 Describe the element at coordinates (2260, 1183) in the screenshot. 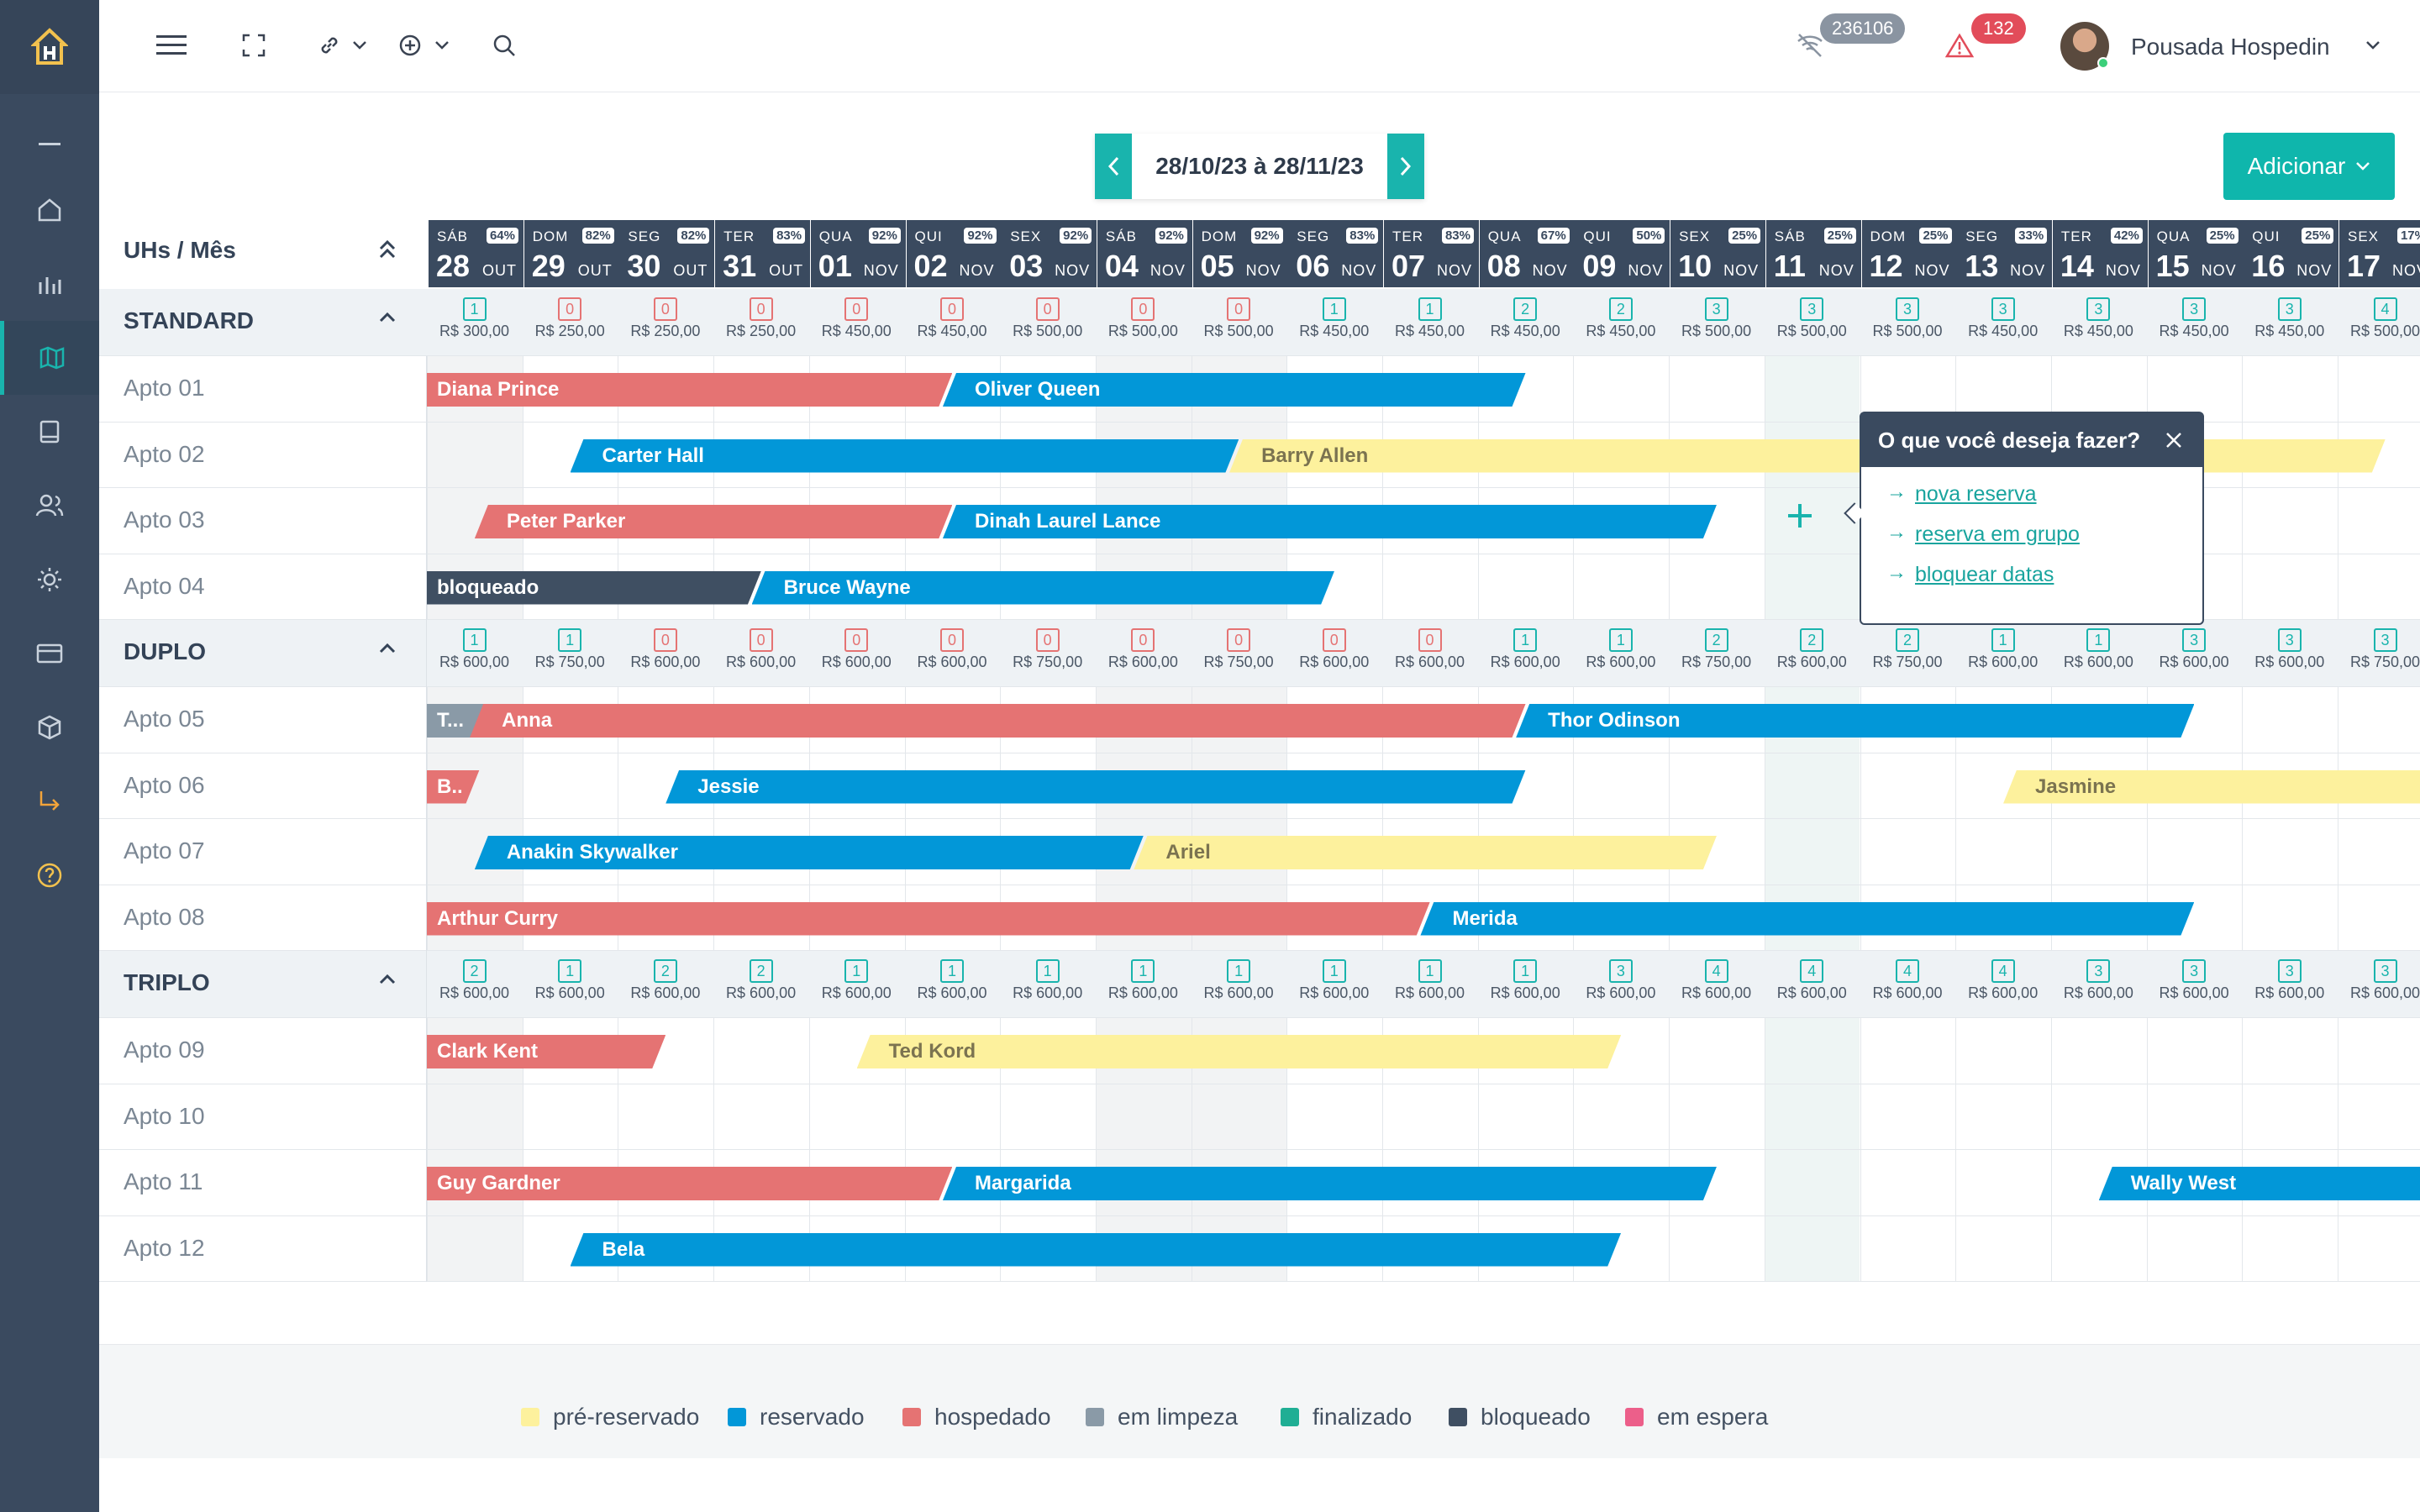

I see `reservation-bar: Wally West` at that location.